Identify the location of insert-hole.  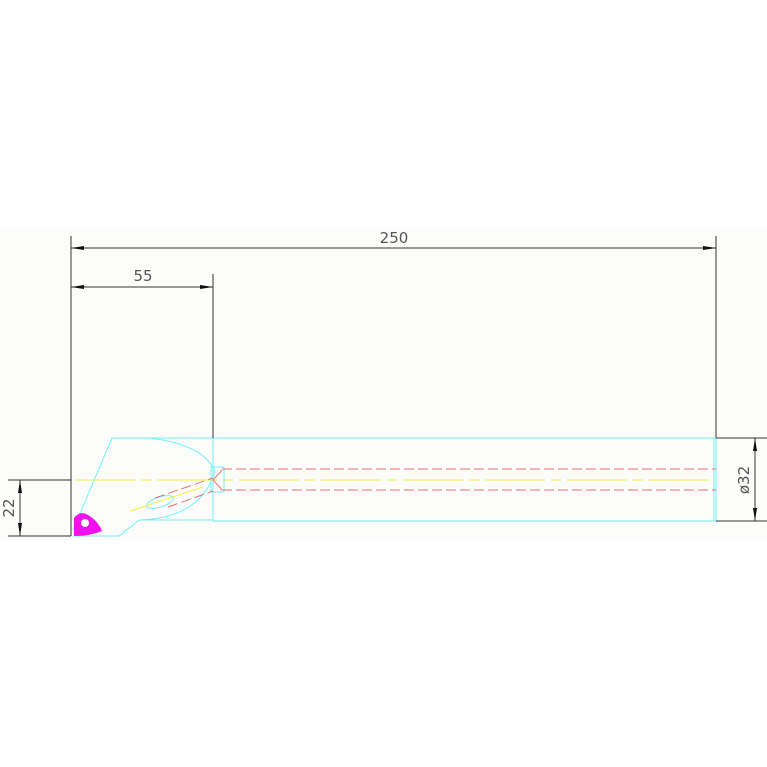
(85, 523).